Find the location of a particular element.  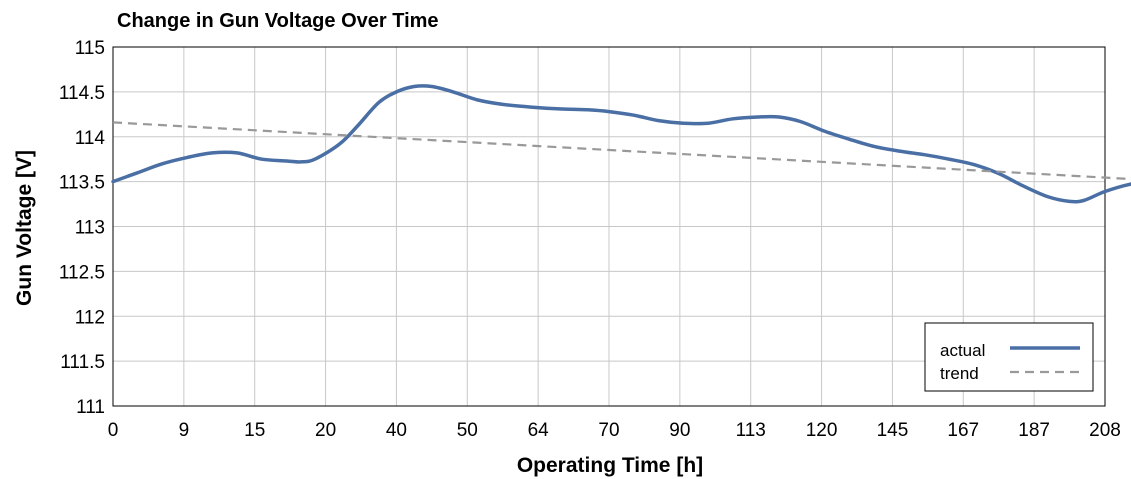

x-axis-ticks: 0 9 15 20 40 50 64 70 90 113 120 145 167 187 208 is located at coordinates (614, 430).